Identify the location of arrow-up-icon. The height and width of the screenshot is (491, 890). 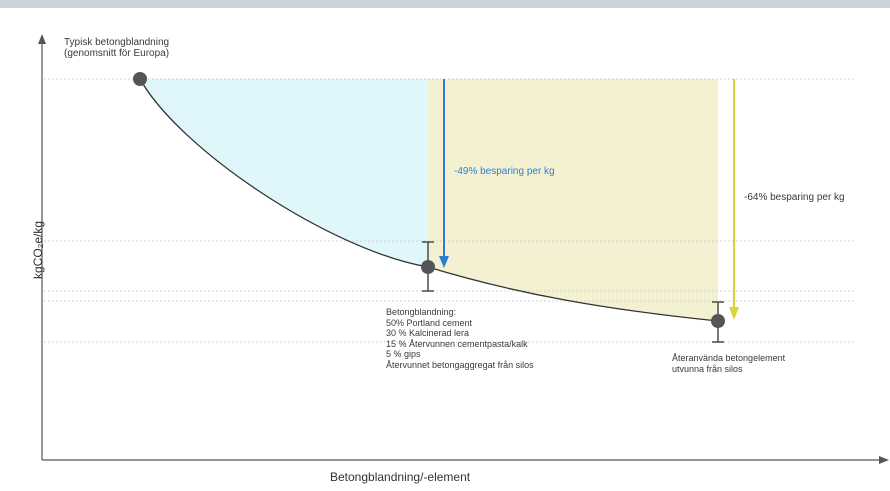
(42, 39).